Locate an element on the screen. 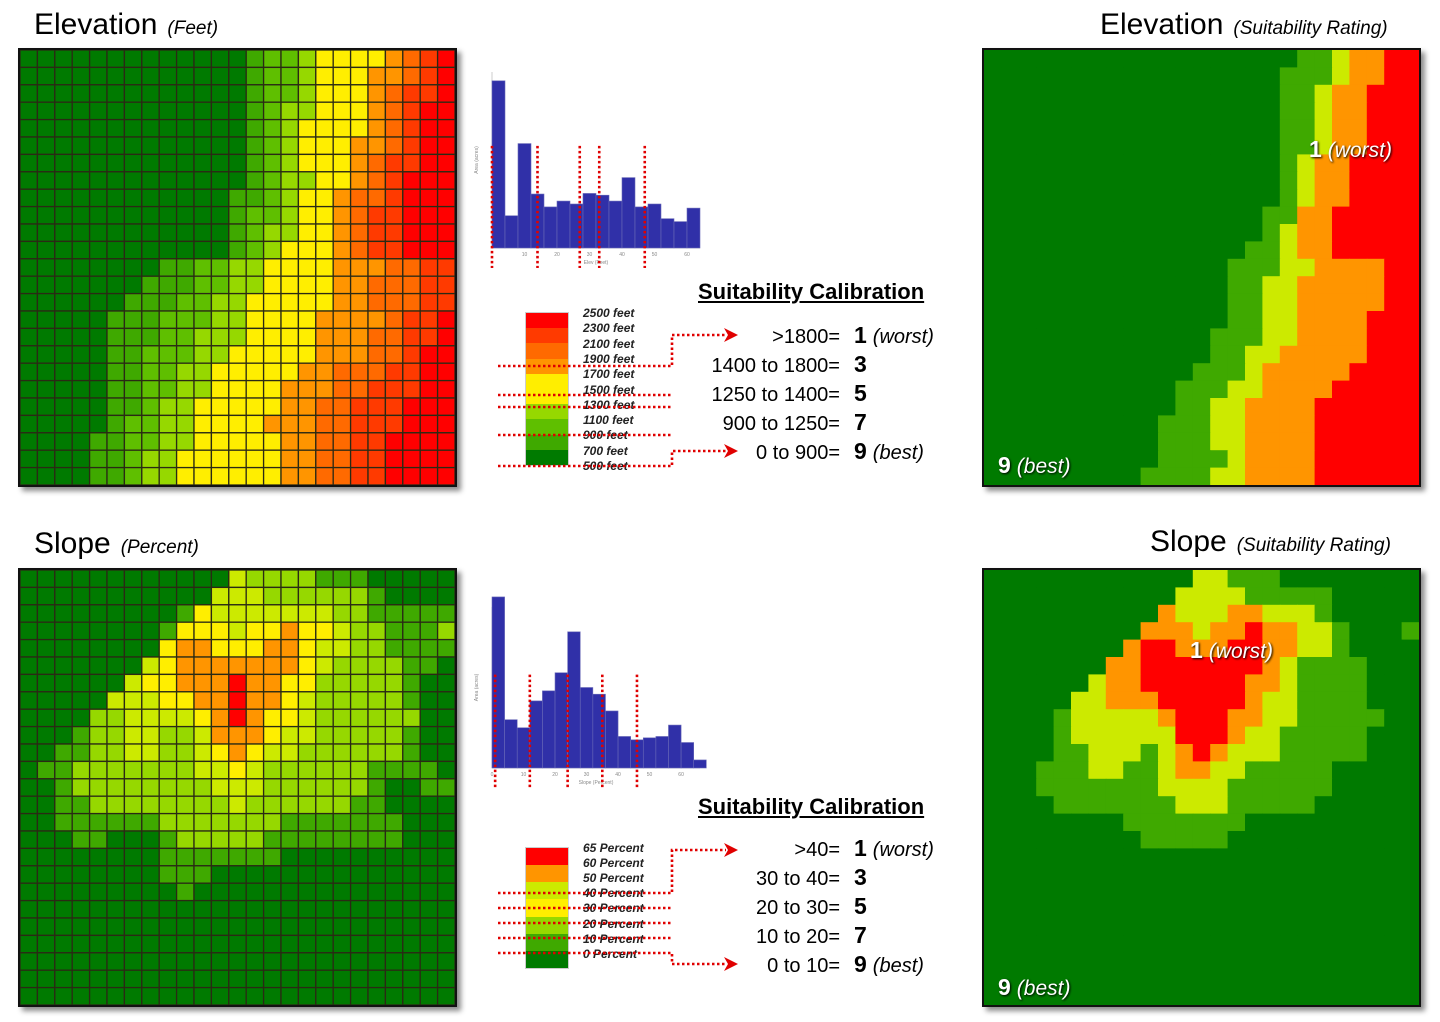  rule-score: 3 is located at coordinates (860, 364).